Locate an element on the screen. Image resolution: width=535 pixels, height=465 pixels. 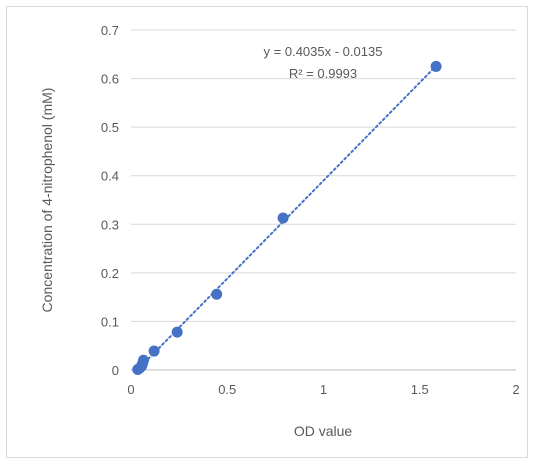
x-tick-label: 0.5 is located at coordinates (227, 389).